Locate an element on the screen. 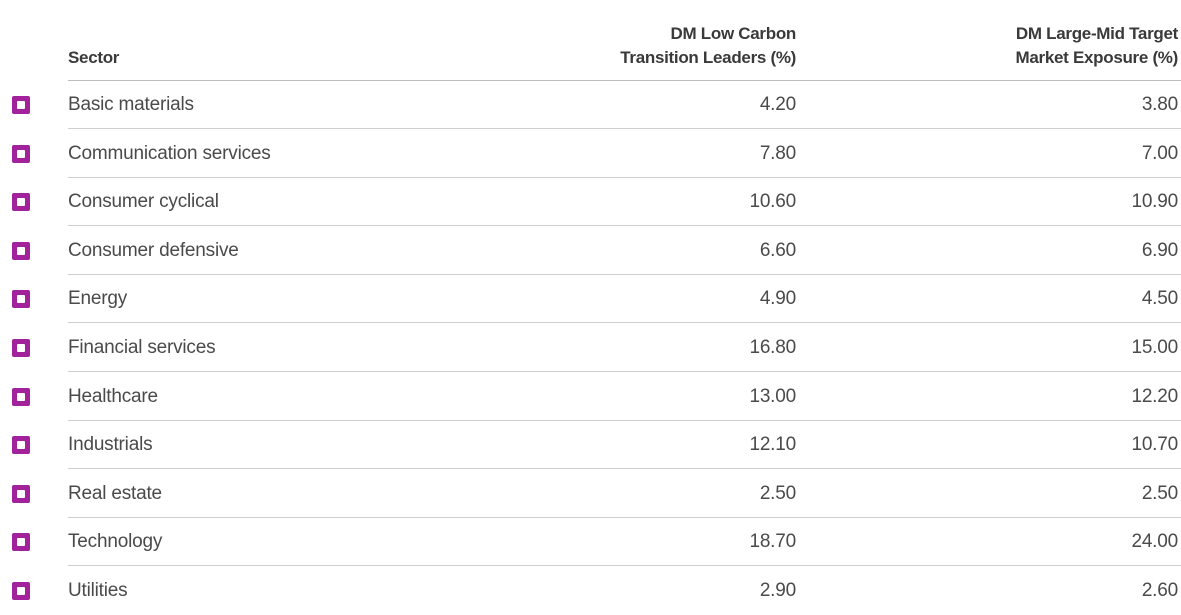 Image resolution: width=1181 pixels, height=615 pixels. weight-value: 13.00 is located at coordinates (772, 396).